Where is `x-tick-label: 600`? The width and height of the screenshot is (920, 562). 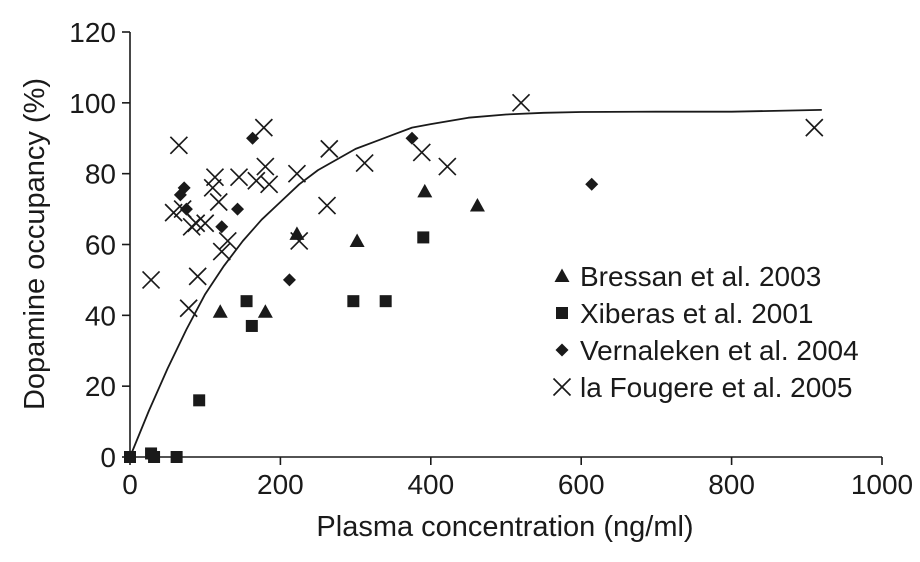 x-tick-label: 600 is located at coordinates (581, 484).